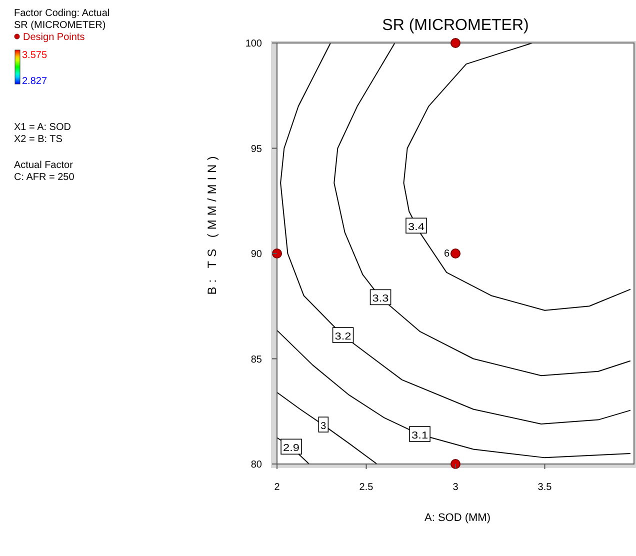 Image resolution: width=636 pixels, height=556 pixels. What do you see at coordinates (420, 436) in the screenshot?
I see `annotation: 3.1` at bounding box center [420, 436].